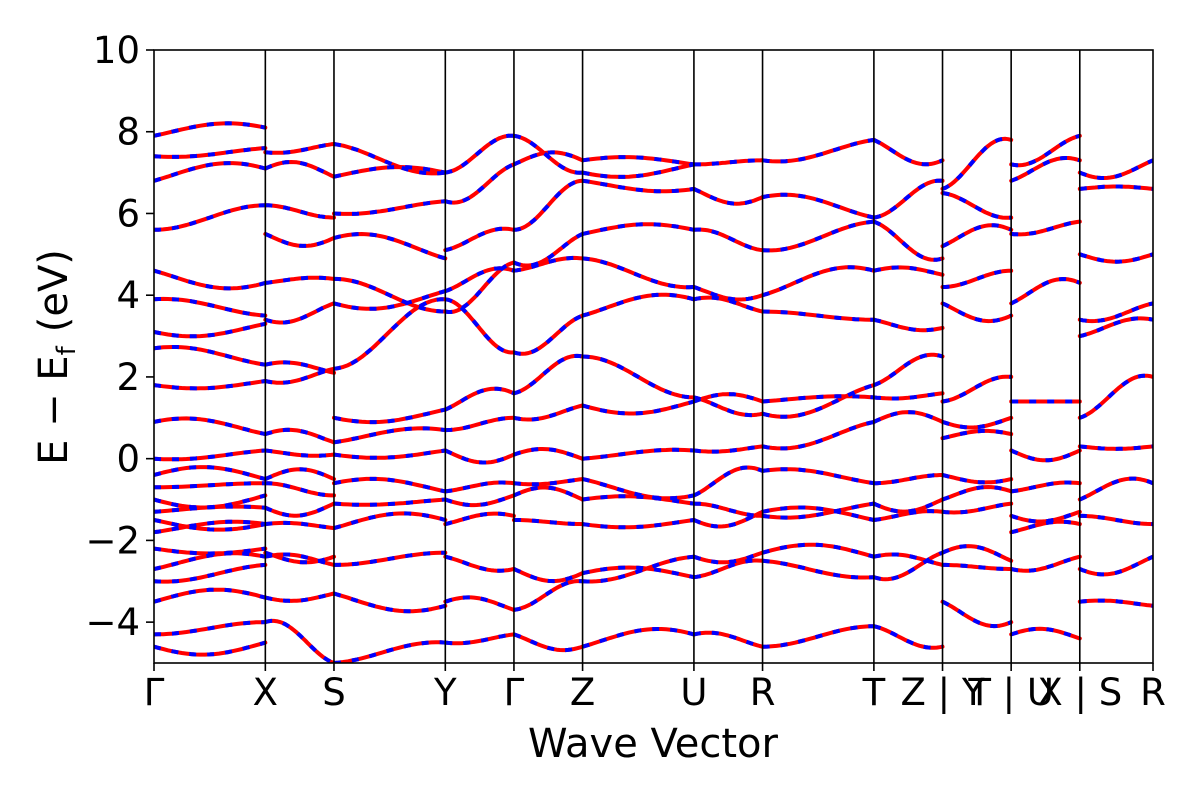 The width and height of the screenshot is (1200, 800). What do you see at coordinates (128, 295) in the screenshot?
I see `y-tick-label: 4` at bounding box center [128, 295].